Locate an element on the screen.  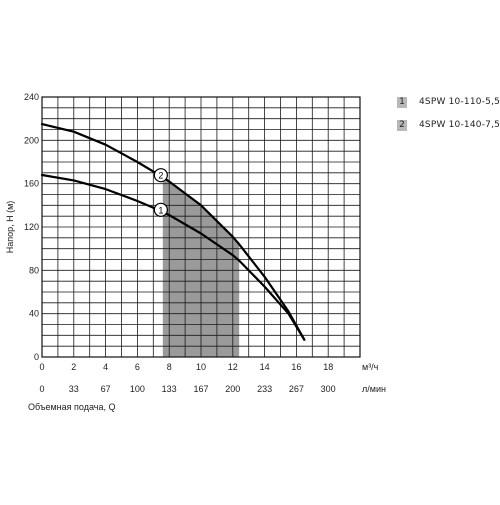
legend: 1 4SPW 10-110-5,5 2 4SPW 10-140-7,5 is located at coordinates (448, 118).